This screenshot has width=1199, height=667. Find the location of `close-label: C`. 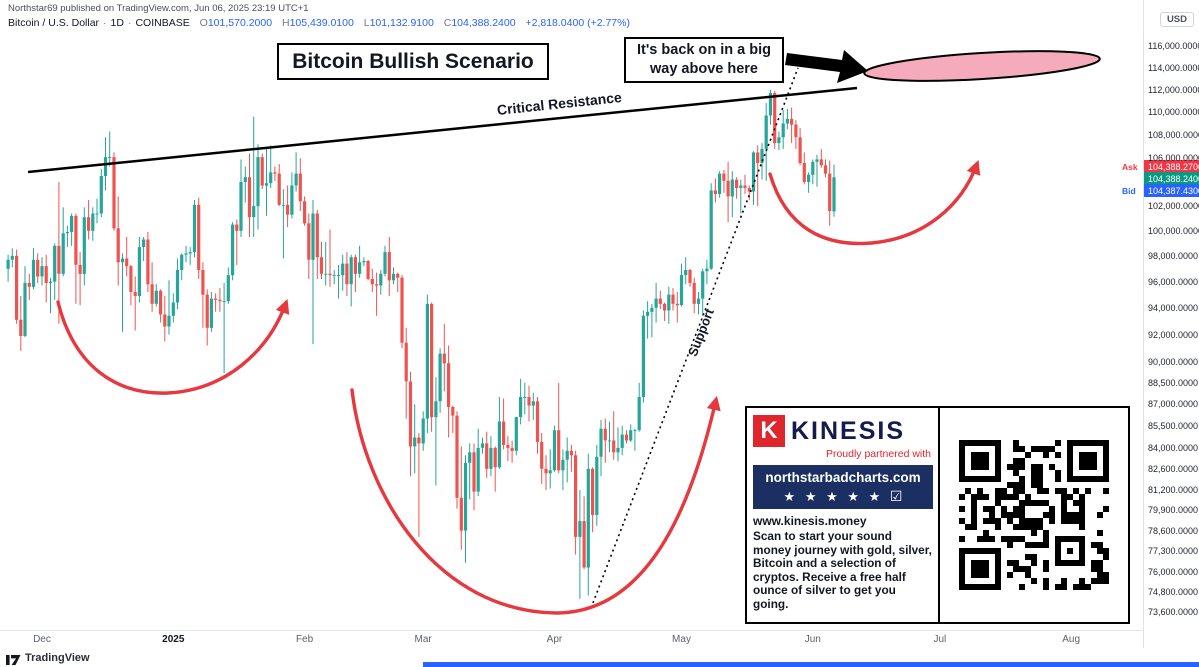

close-label: C is located at coordinates (447, 23).